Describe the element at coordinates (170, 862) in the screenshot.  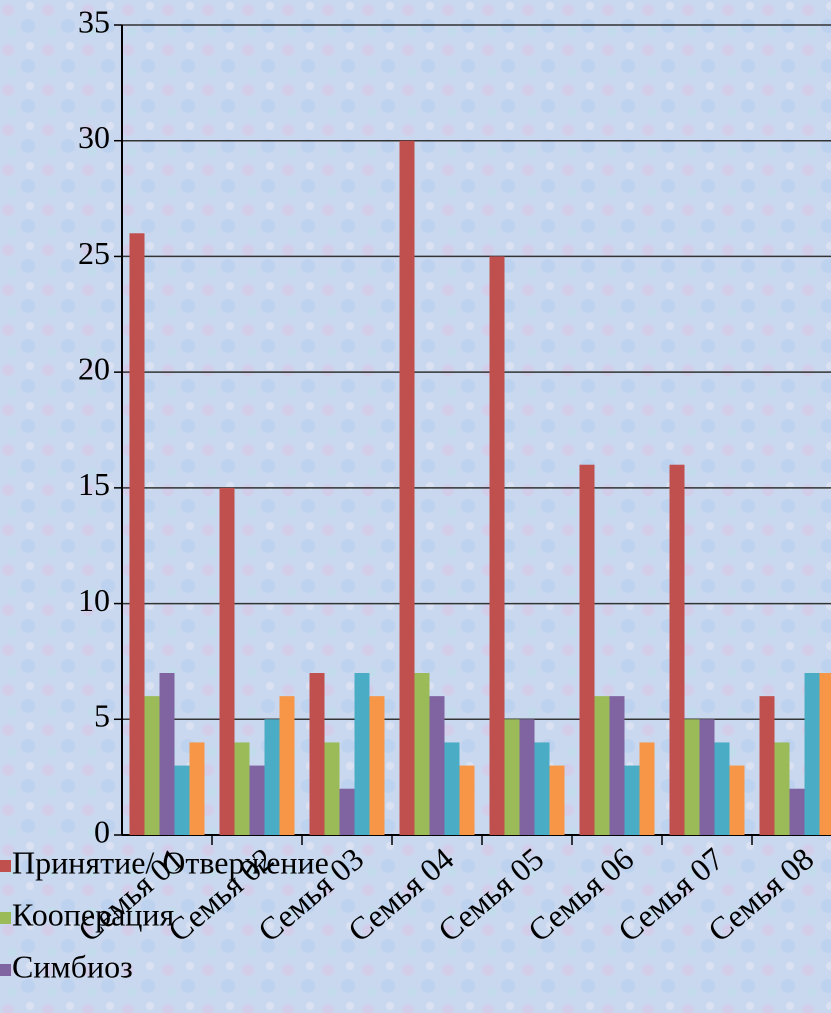
I see `legend-label: Принятие/ Отвержение` at that location.